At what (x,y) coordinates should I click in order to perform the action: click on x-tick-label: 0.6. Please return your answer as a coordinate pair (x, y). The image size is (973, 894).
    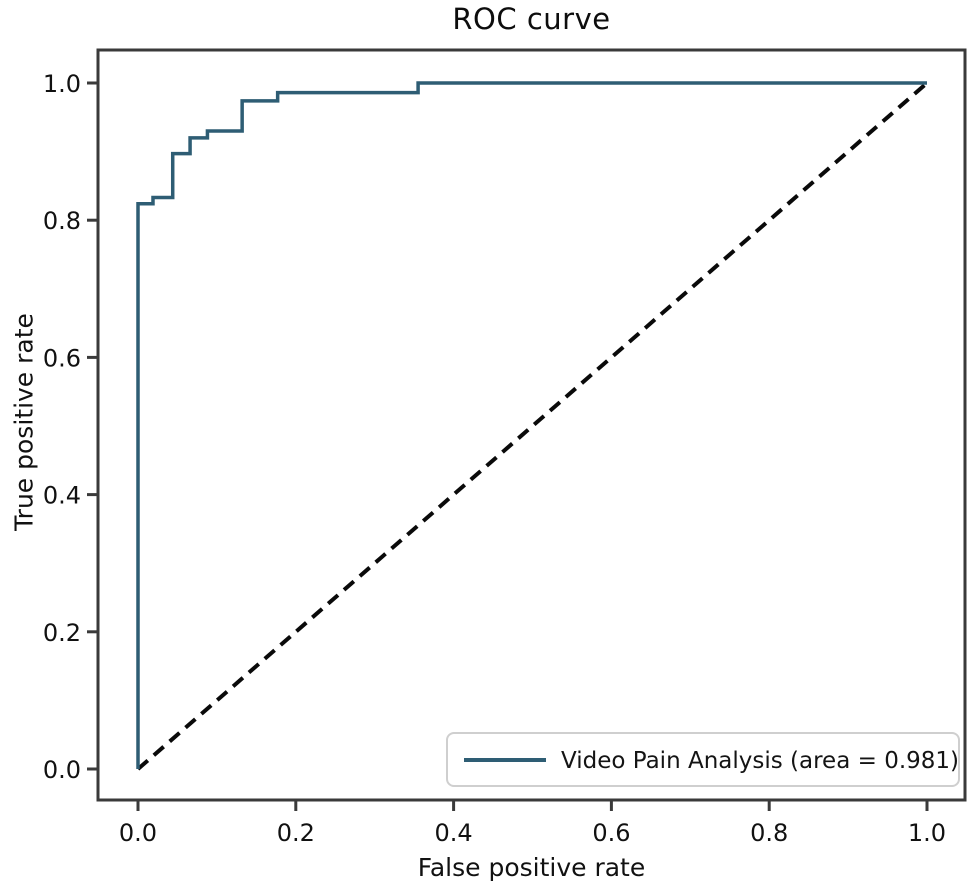
    Looking at the image, I should click on (611, 833).